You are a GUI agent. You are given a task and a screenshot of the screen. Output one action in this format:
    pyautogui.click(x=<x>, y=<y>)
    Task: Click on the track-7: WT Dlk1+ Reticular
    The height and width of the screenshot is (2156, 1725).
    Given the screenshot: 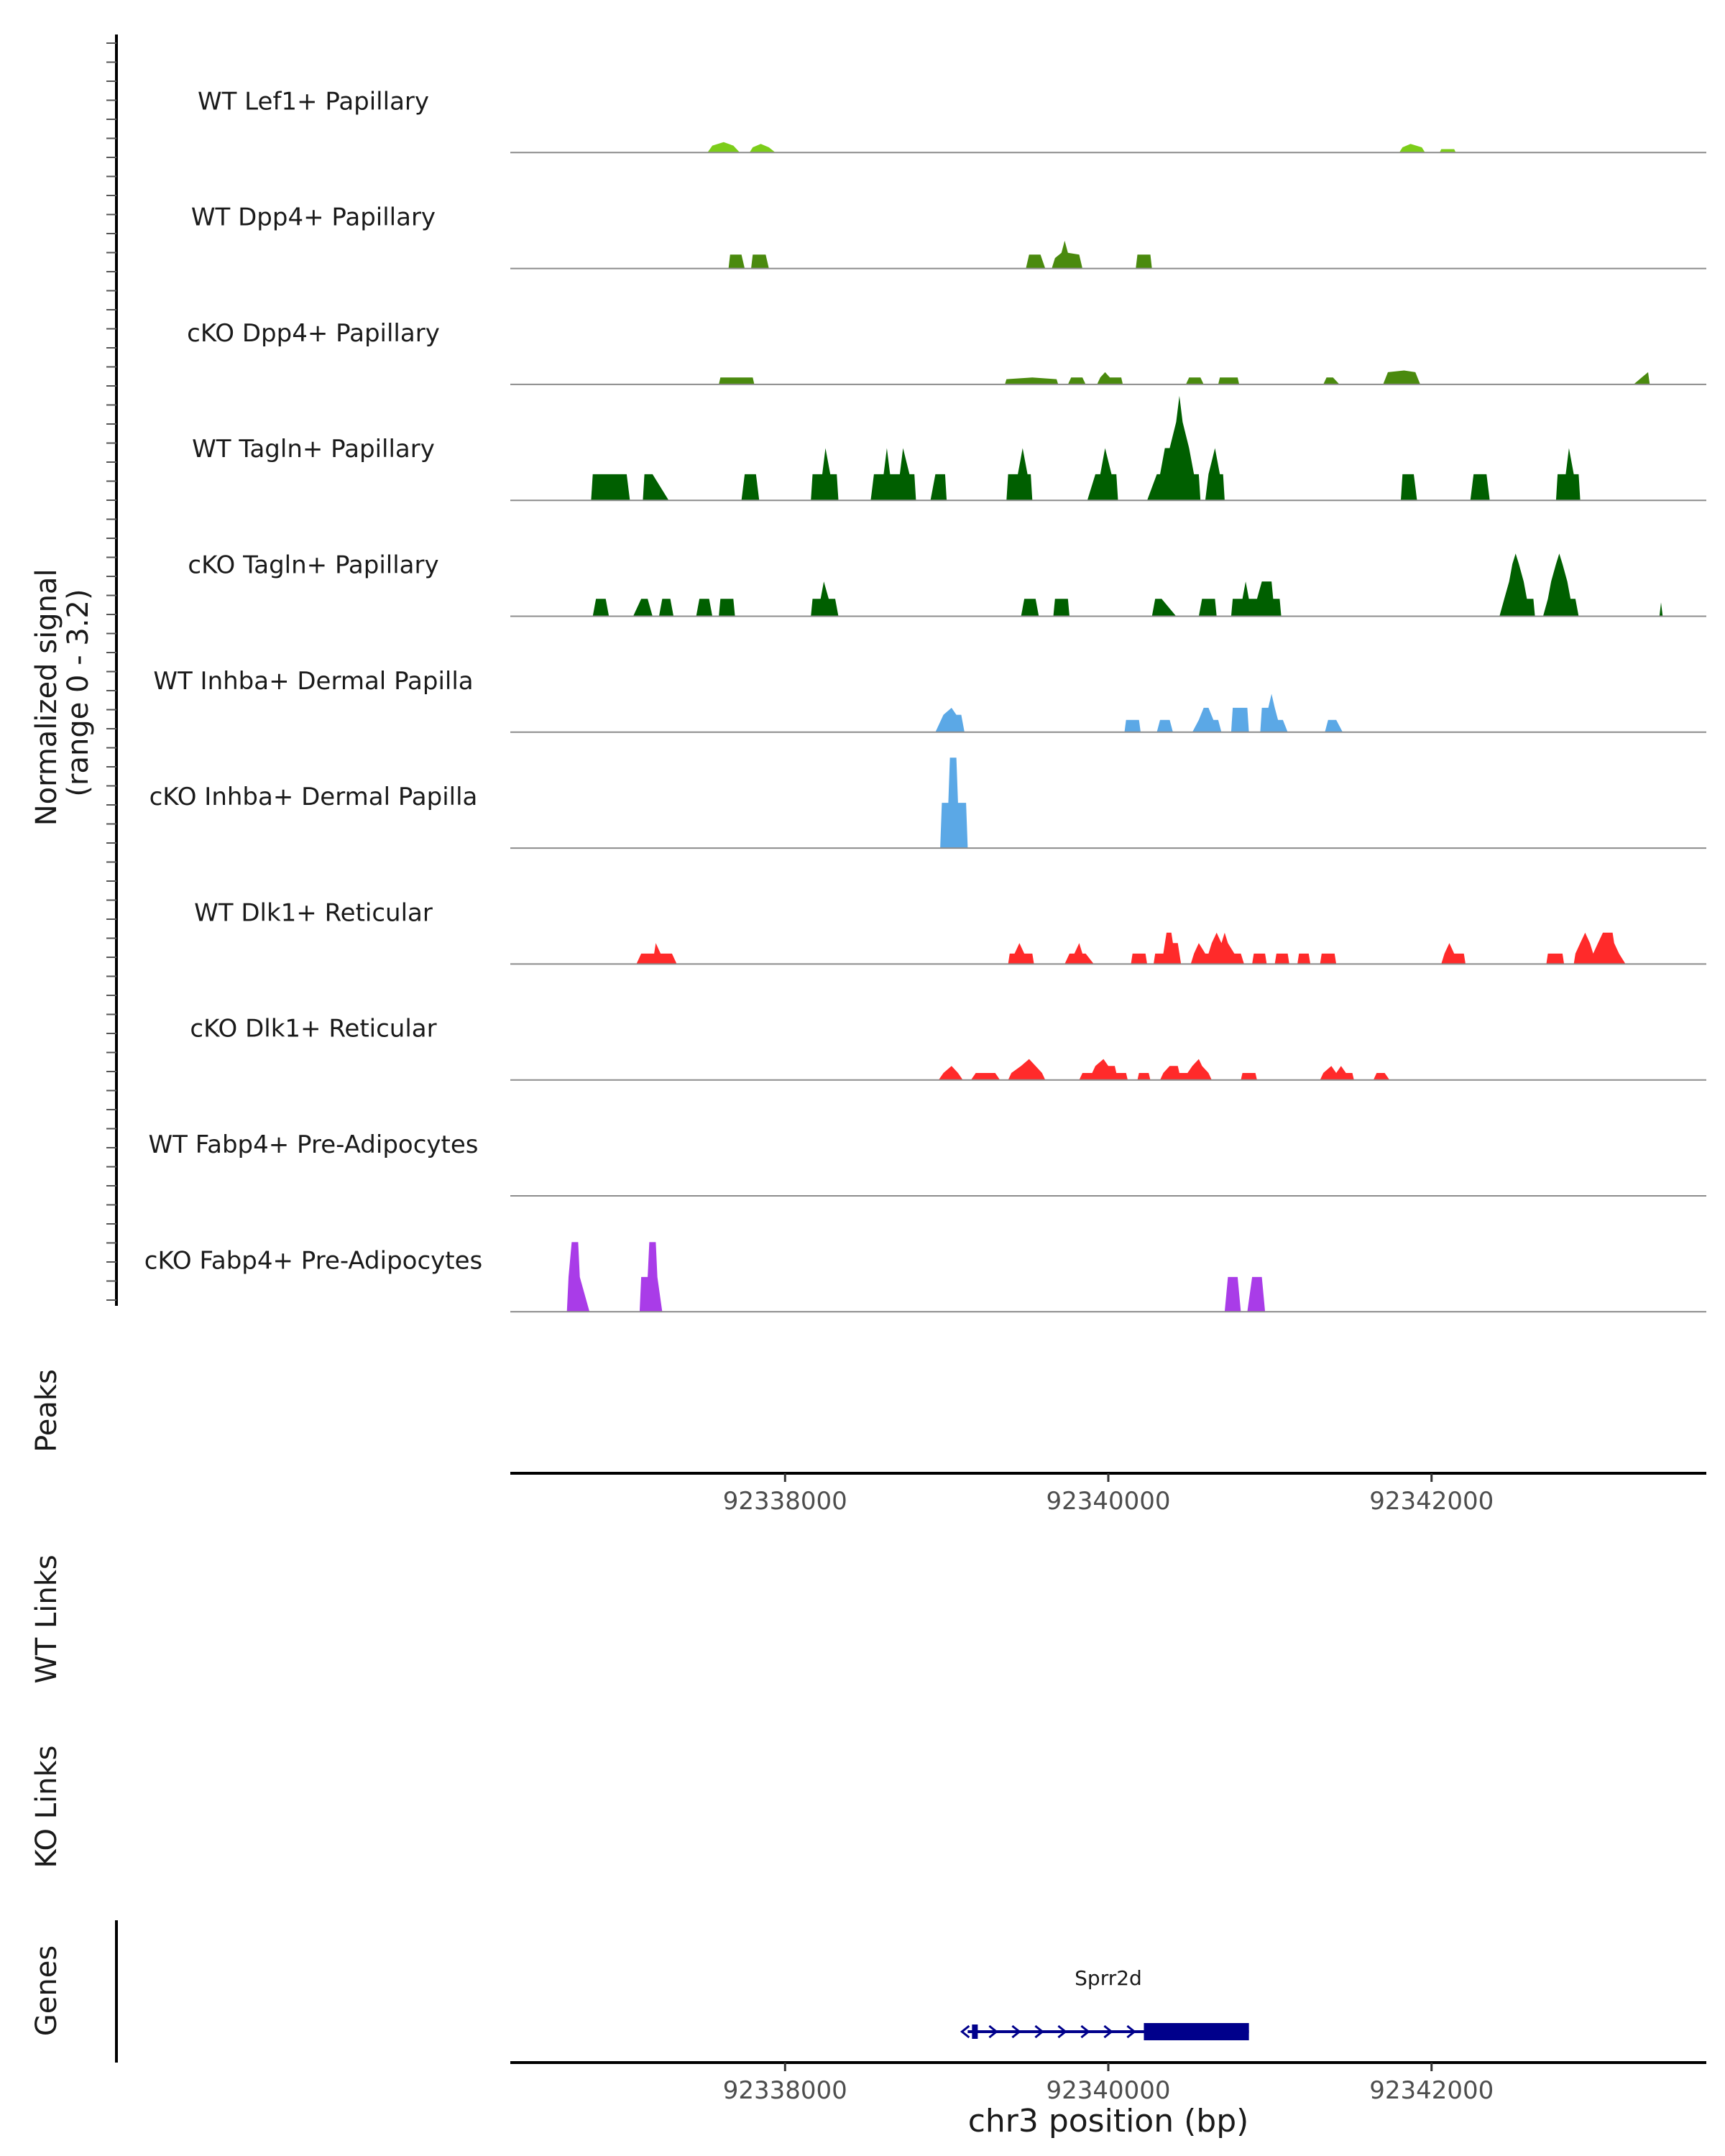 What is the action you would take?
    pyautogui.click(x=950, y=931)
    